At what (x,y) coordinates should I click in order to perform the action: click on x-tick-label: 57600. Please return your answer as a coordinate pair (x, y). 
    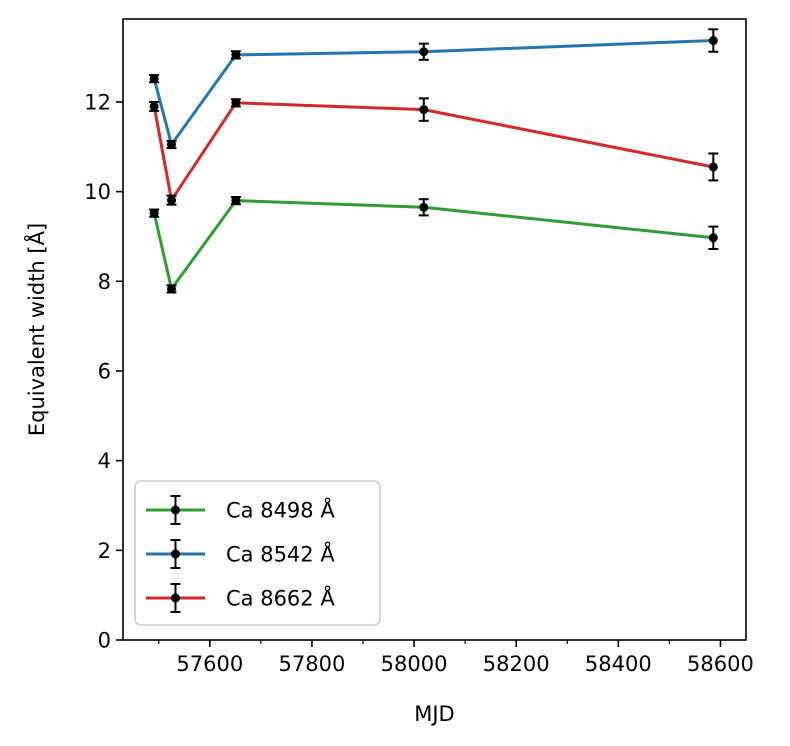
    Looking at the image, I should click on (209, 664).